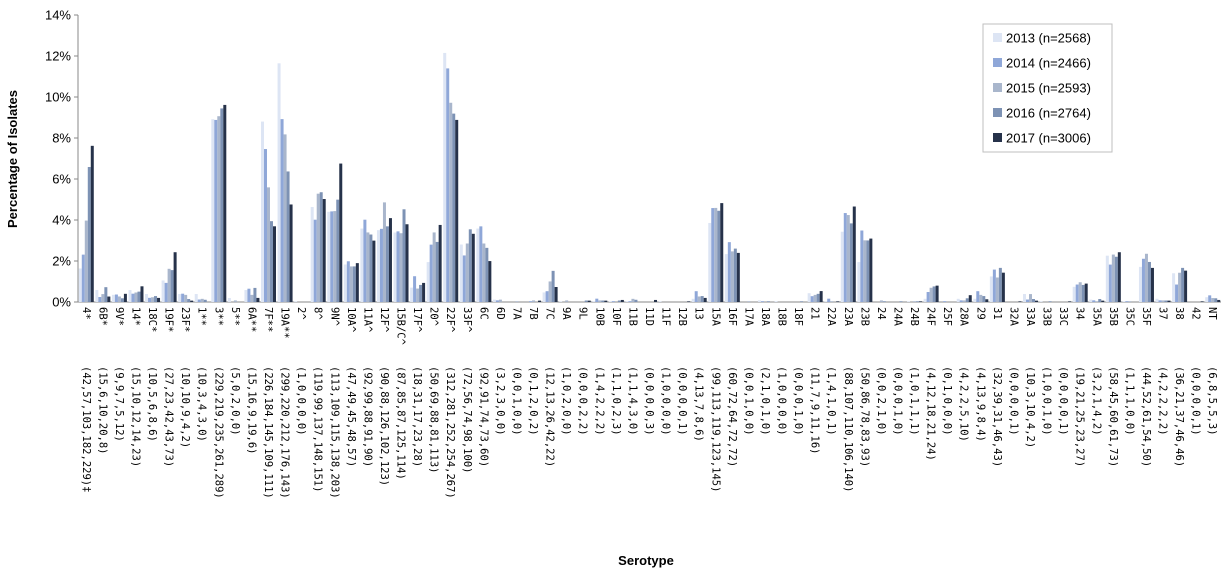  What do you see at coordinates (831, 401) in the screenshot?
I see `count-label: (1,4,1,0,1)` at bounding box center [831, 401].